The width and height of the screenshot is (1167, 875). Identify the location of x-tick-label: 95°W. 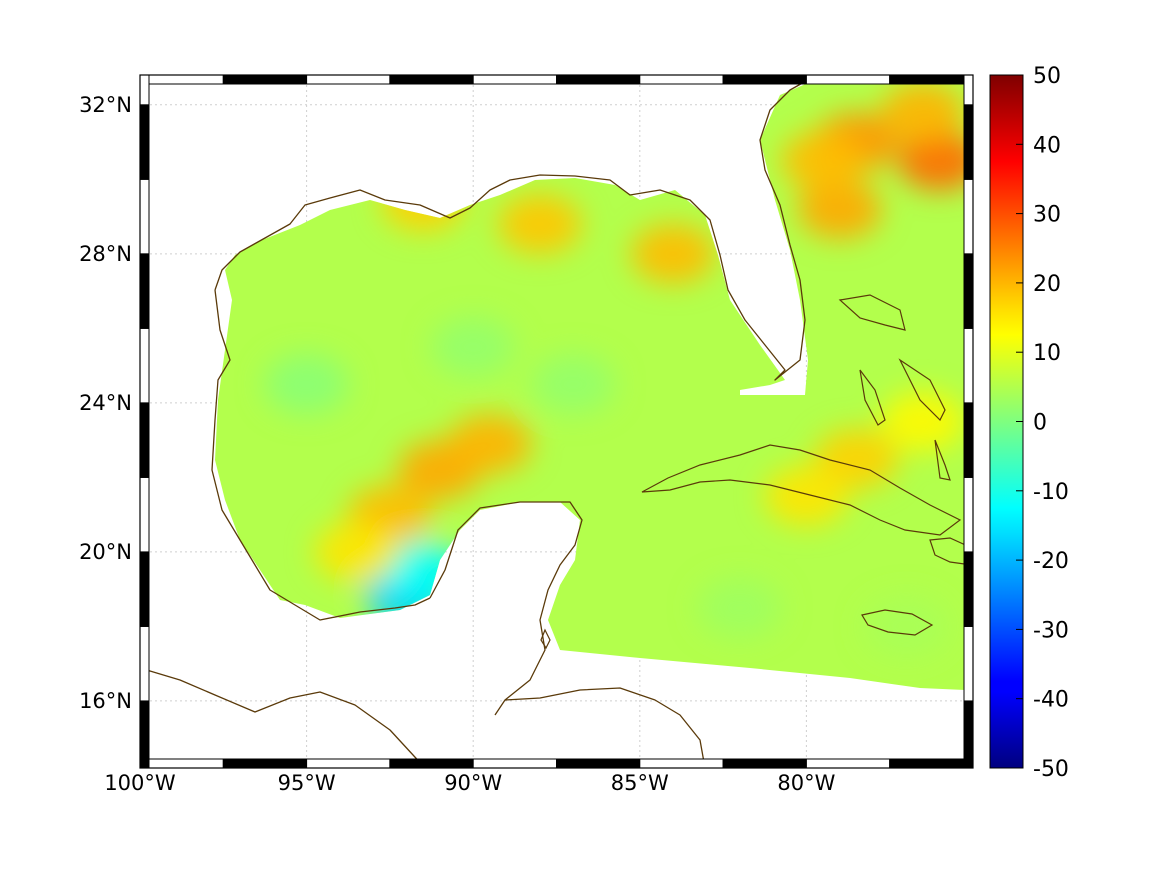
(307, 783).